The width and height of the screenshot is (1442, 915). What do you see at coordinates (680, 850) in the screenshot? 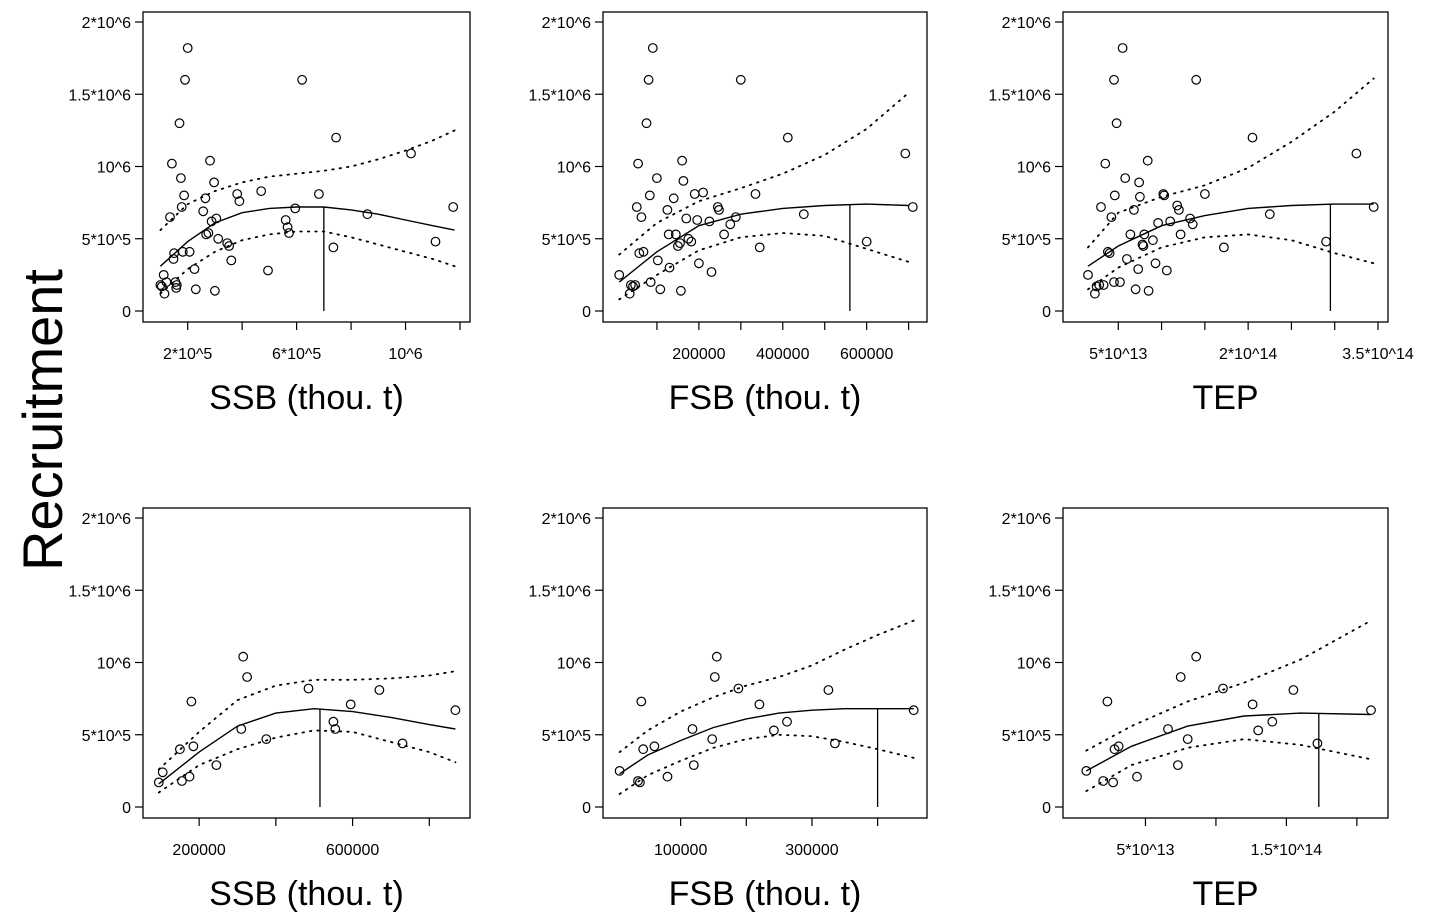
I see `x-tick-label: 100000` at bounding box center [680, 850].